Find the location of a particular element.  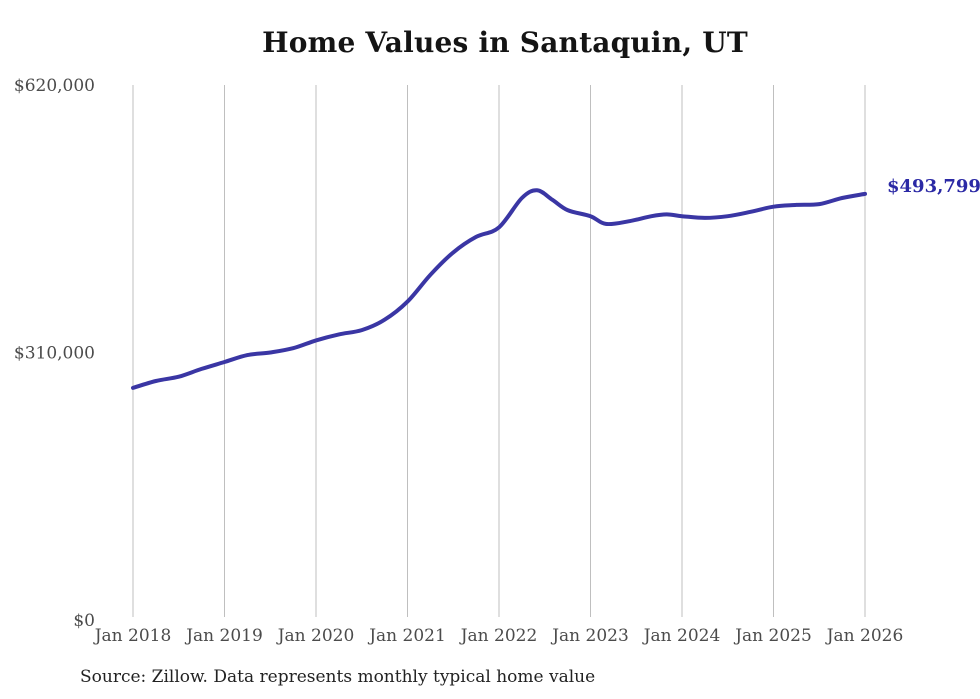

x-tick-label: Jan 2023 is located at coordinates (589, 636).